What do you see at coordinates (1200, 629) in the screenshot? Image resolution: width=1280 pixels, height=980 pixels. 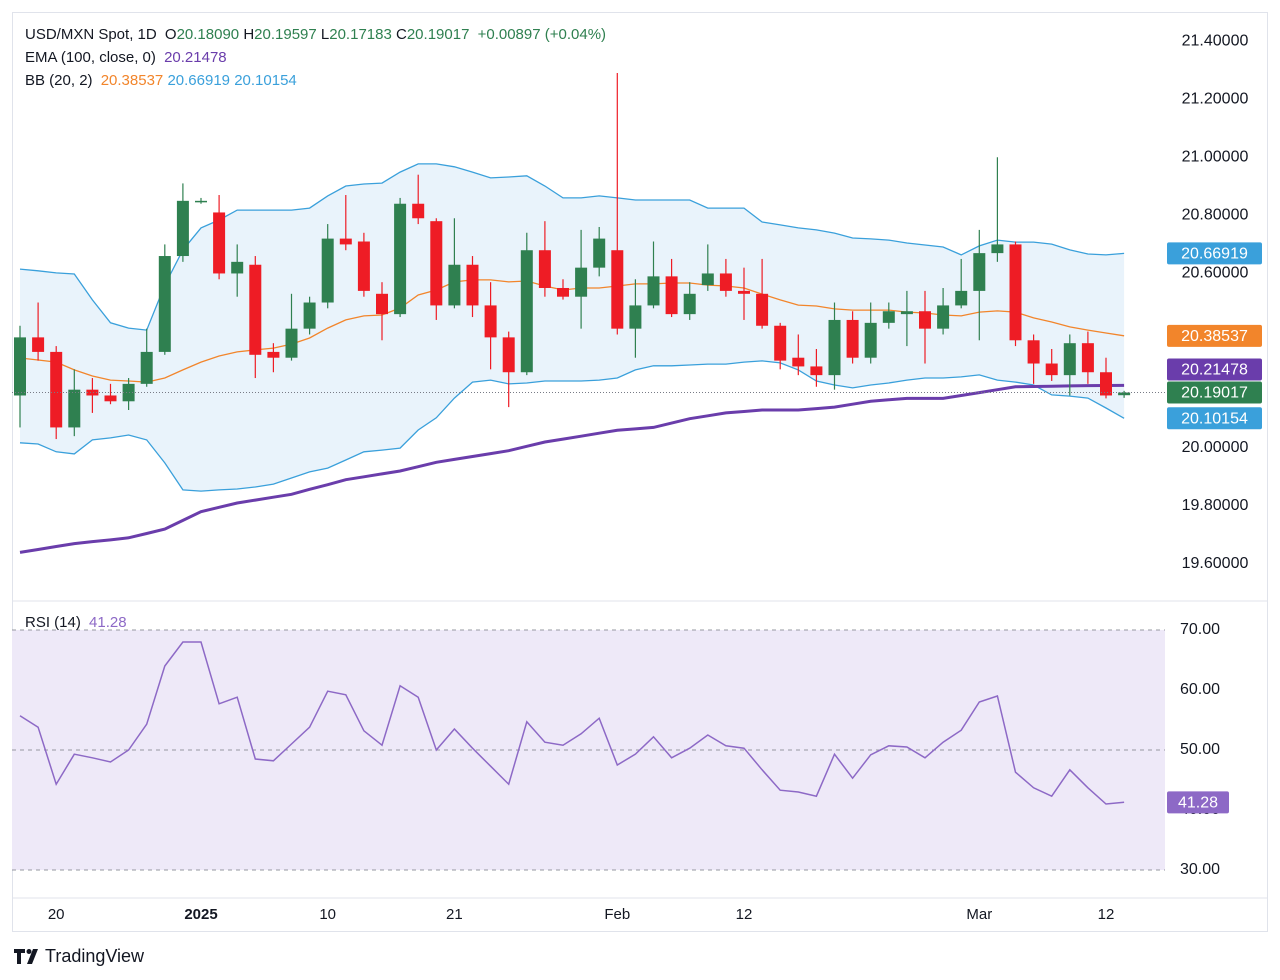 I see `y-tick-label: 70.00` at bounding box center [1200, 629].